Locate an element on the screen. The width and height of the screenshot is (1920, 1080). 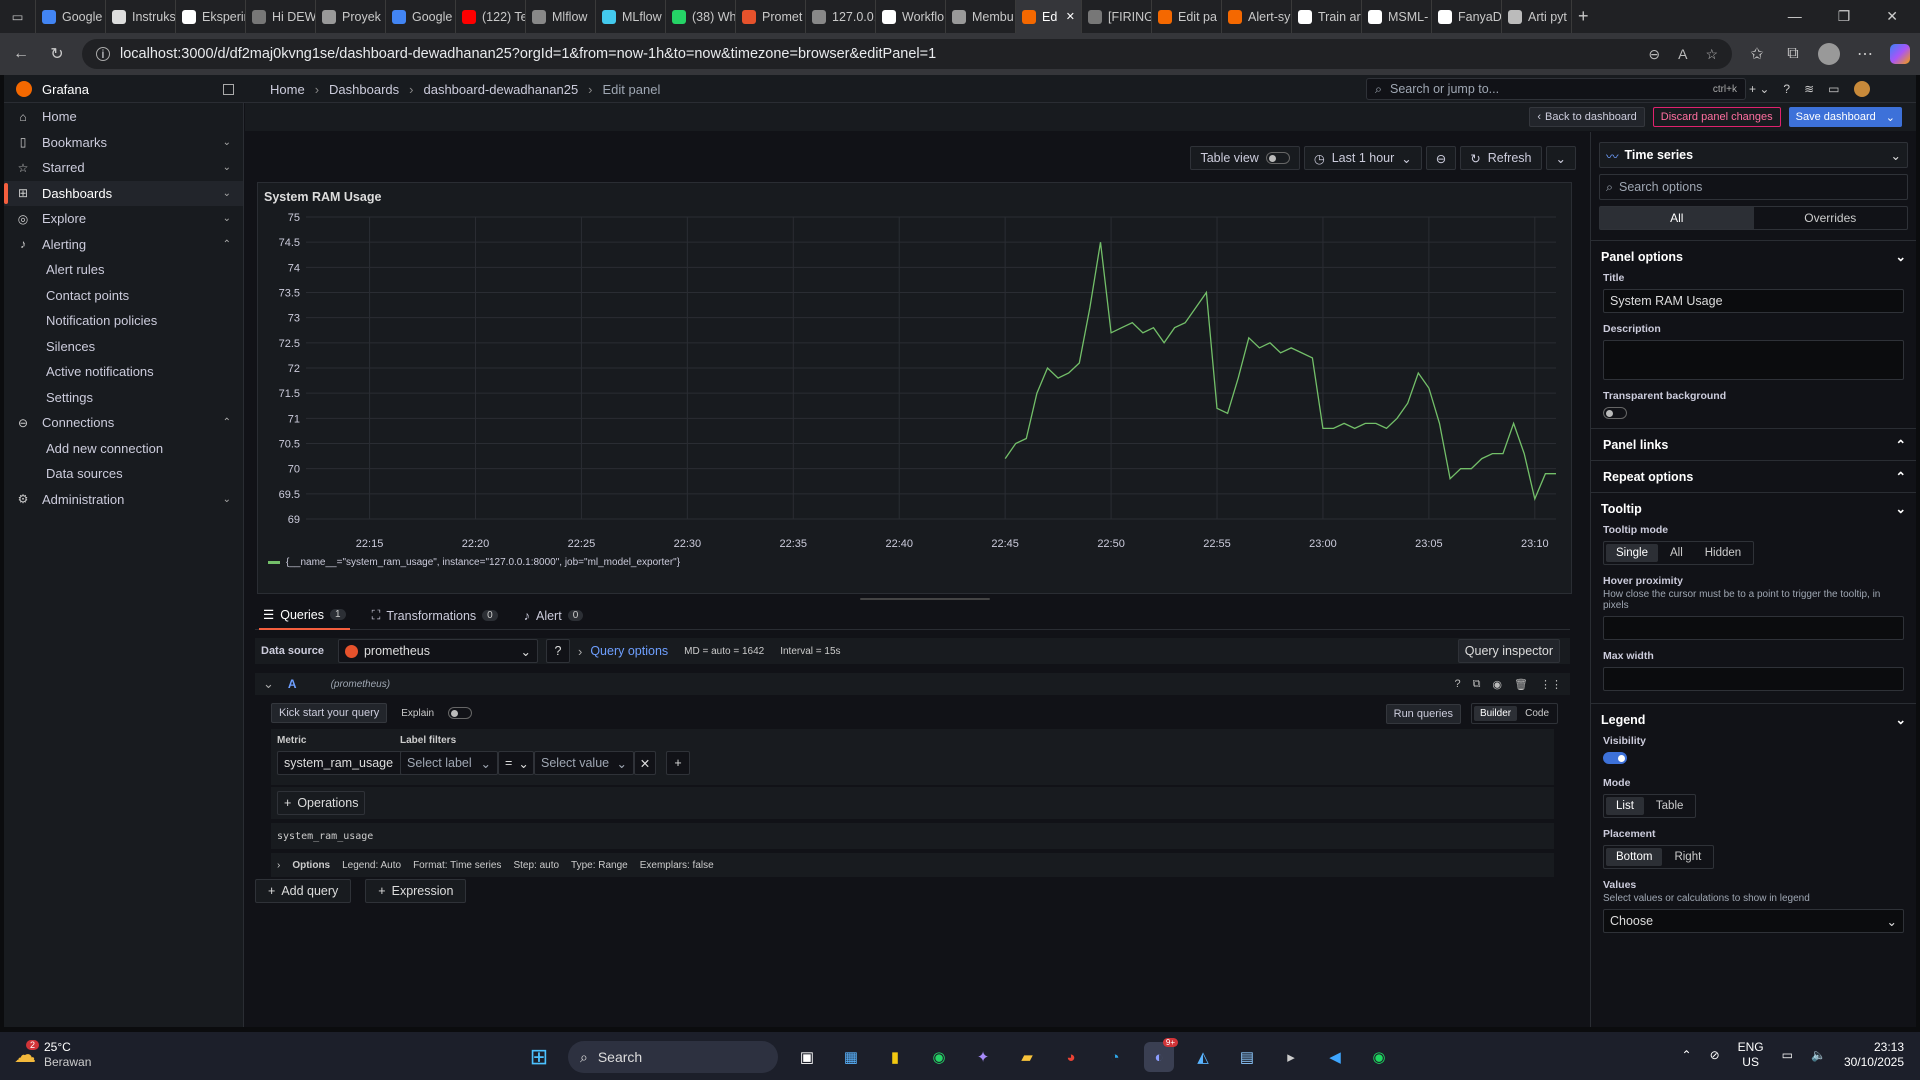
sidebar-item-alert-rules: Alert rules is located at coordinates (123, 270).